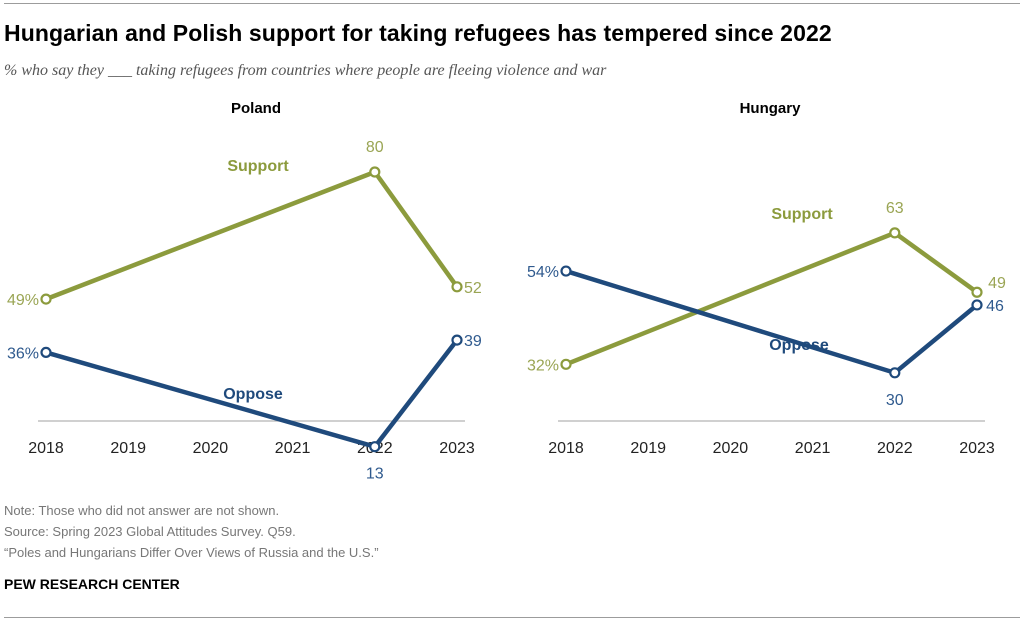 The height and width of the screenshot is (624, 1024). What do you see at coordinates (473, 341) in the screenshot?
I see `poland-oppose-label-2023: 39` at bounding box center [473, 341].